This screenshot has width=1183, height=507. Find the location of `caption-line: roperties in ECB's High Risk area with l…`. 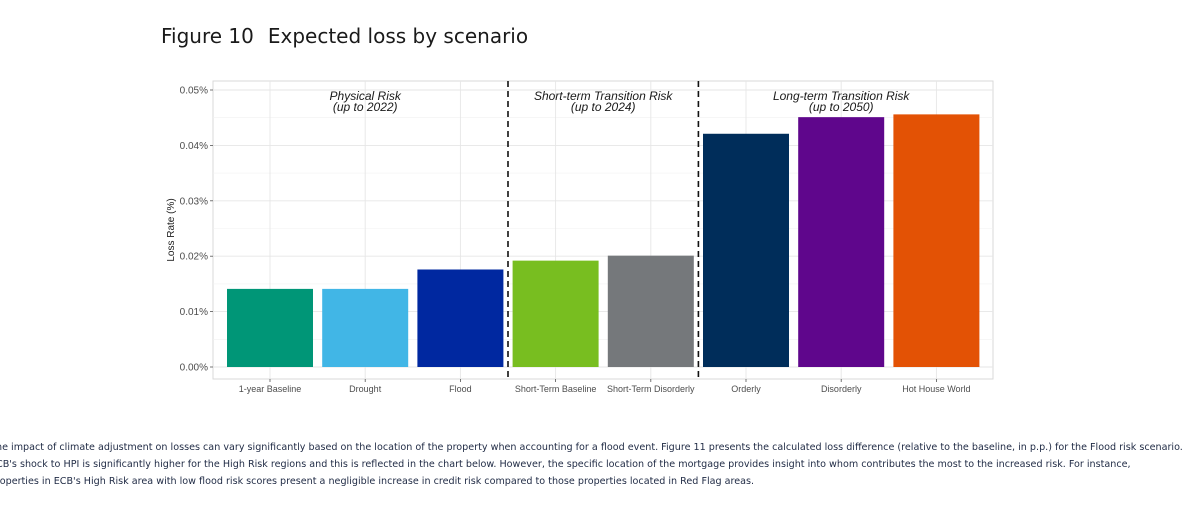

caption-line: roperties in ECB's High Risk area with l… is located at coordinates (377, 481).